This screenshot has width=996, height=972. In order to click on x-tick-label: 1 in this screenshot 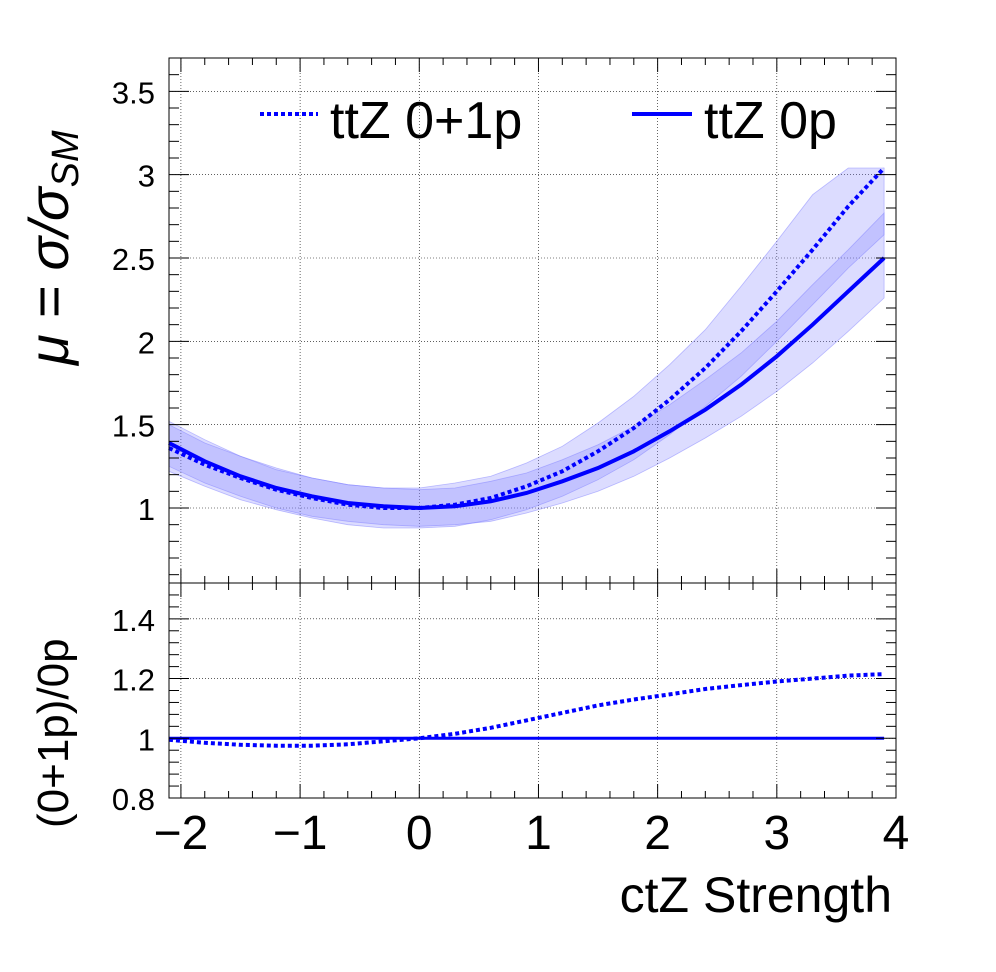, I will do `click(538, 833)`.